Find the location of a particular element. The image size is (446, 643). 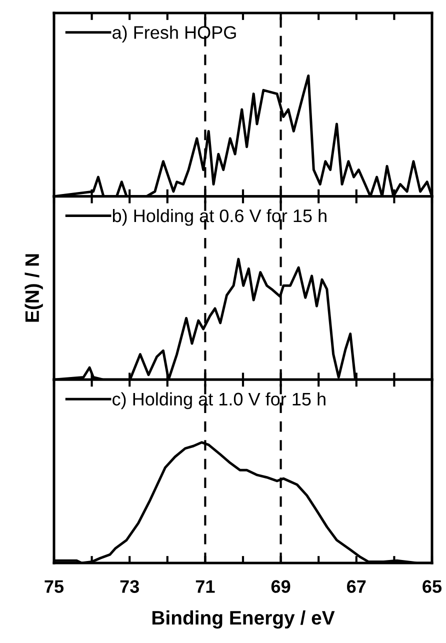

y-axis-title: E(N) / N is located at coordinates (33, 288).